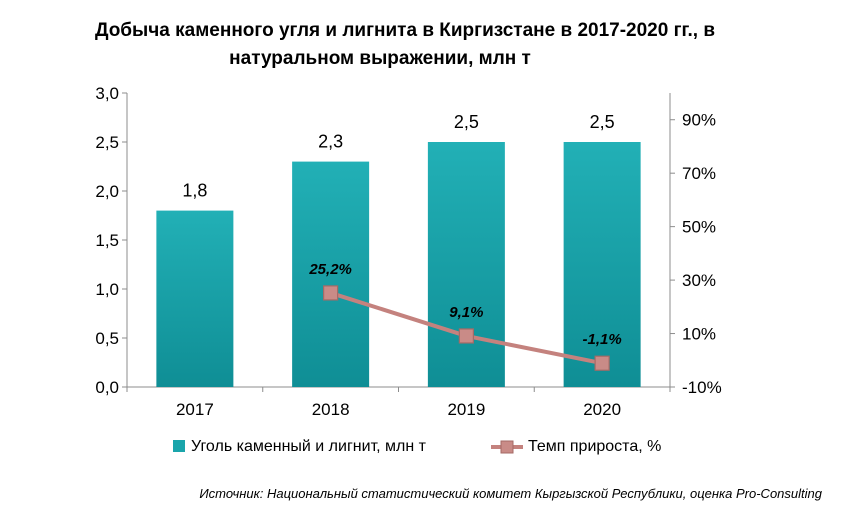  Describe the element at coordinates (195, 298) in the screenshot. I see `bar-2017` at that location.